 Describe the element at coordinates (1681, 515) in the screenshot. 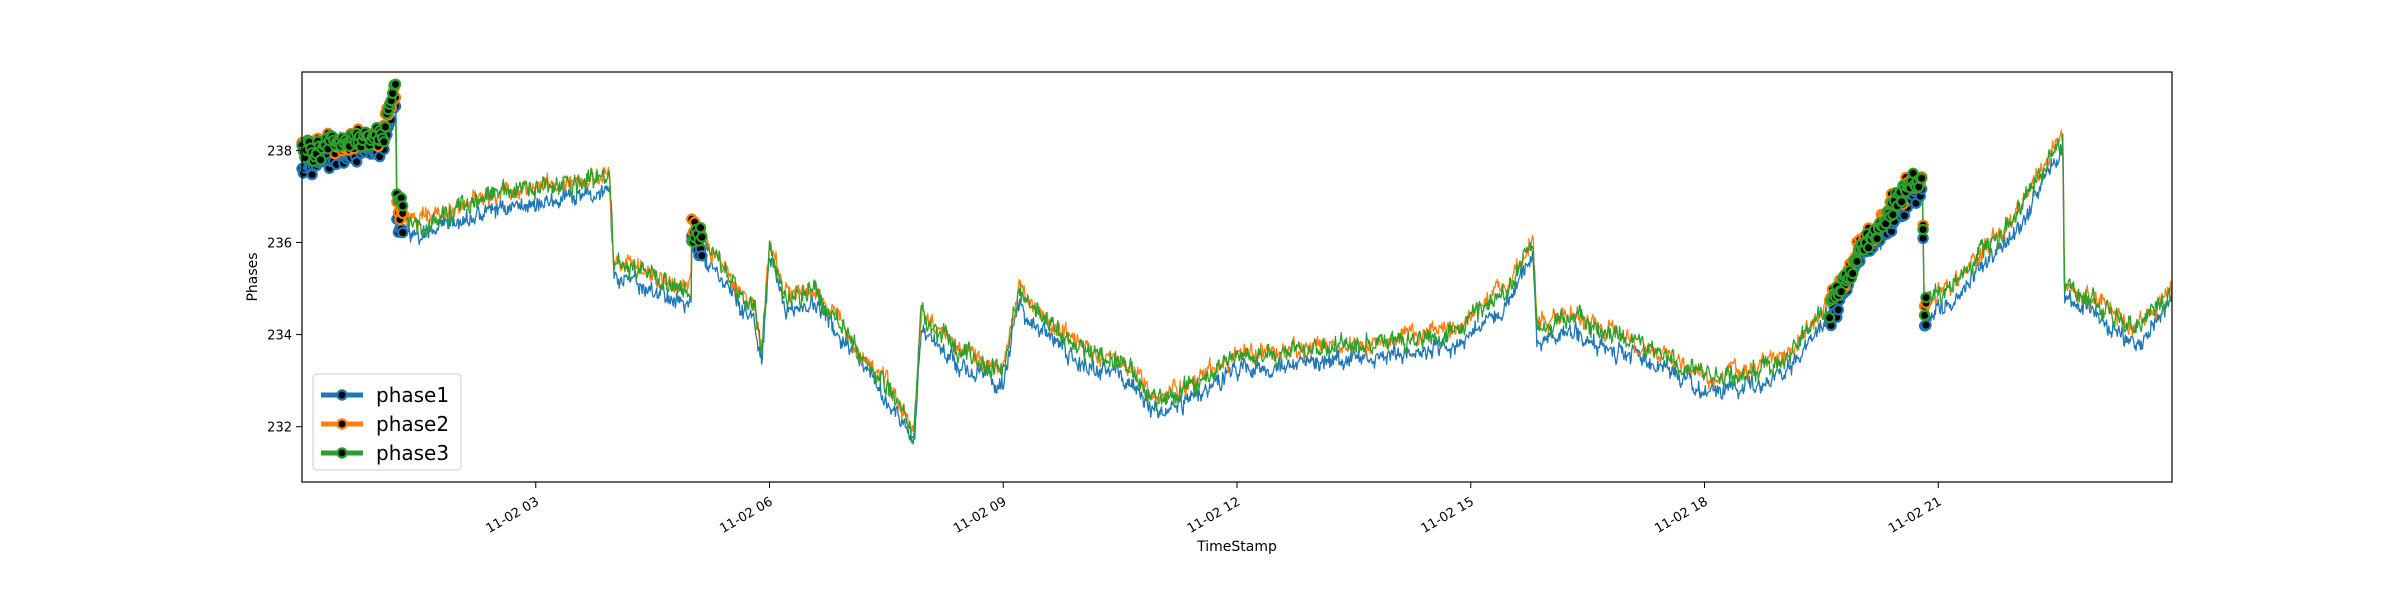

I see `x-tick-label: 11-02 18` at that location.